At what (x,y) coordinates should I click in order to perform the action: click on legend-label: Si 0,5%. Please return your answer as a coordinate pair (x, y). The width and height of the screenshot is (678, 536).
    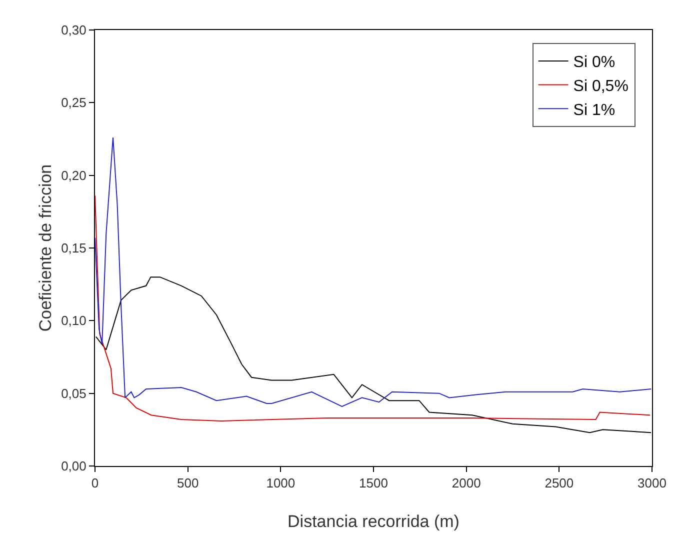
    Looking at the image, I should click on (600, 87).